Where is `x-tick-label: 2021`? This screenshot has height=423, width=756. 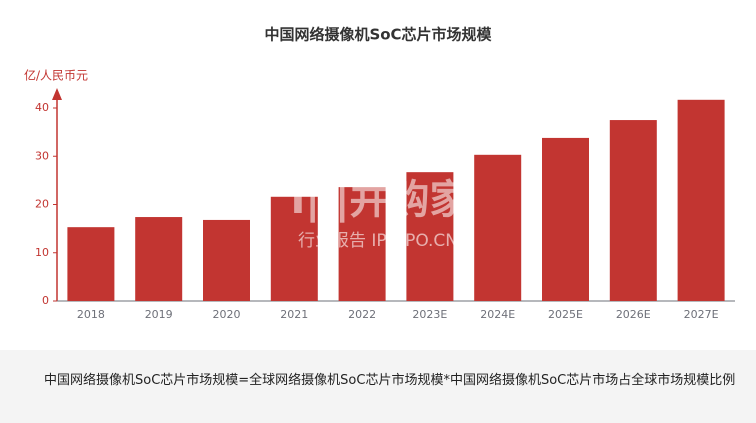
x-tick-label: 2021 is located at coordinates (294, 314).